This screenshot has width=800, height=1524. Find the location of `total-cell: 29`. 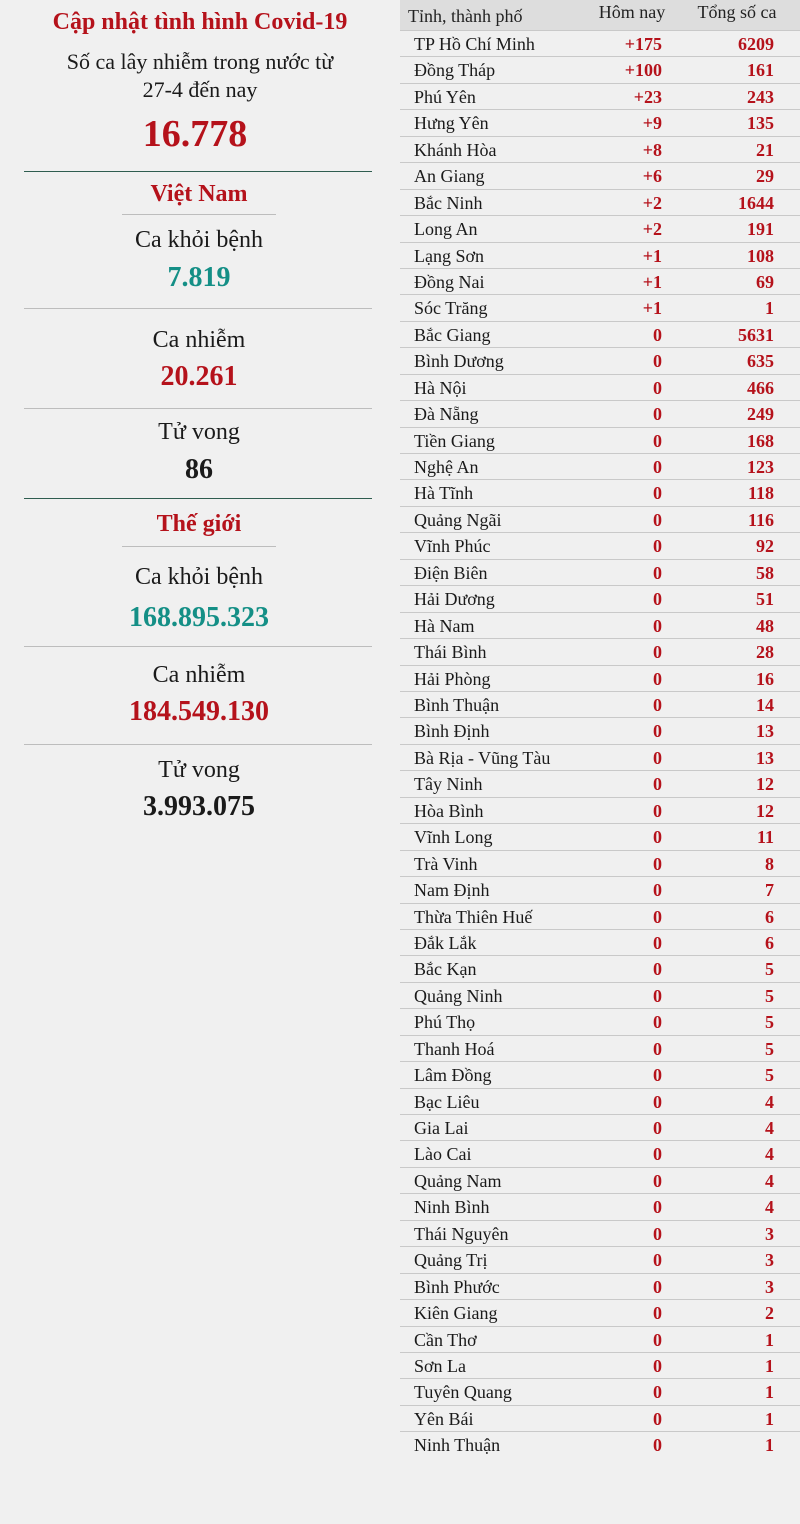

total-cell: 29 is located at coordinates (765, 176).